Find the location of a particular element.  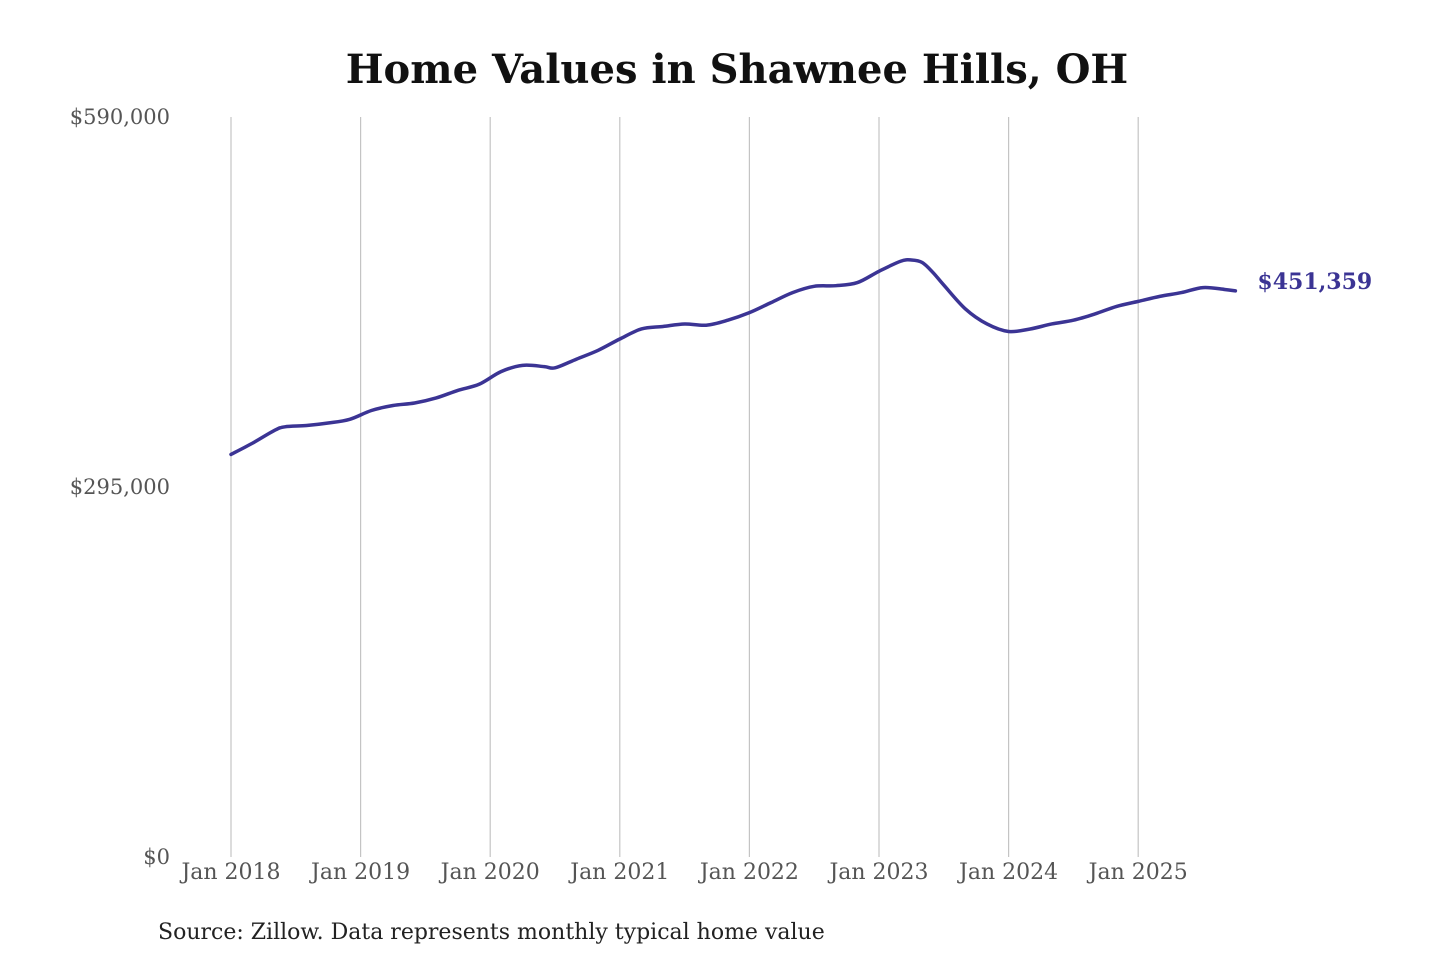

x-tick-label: Jan 2018 is located at coordinates (229, 872).